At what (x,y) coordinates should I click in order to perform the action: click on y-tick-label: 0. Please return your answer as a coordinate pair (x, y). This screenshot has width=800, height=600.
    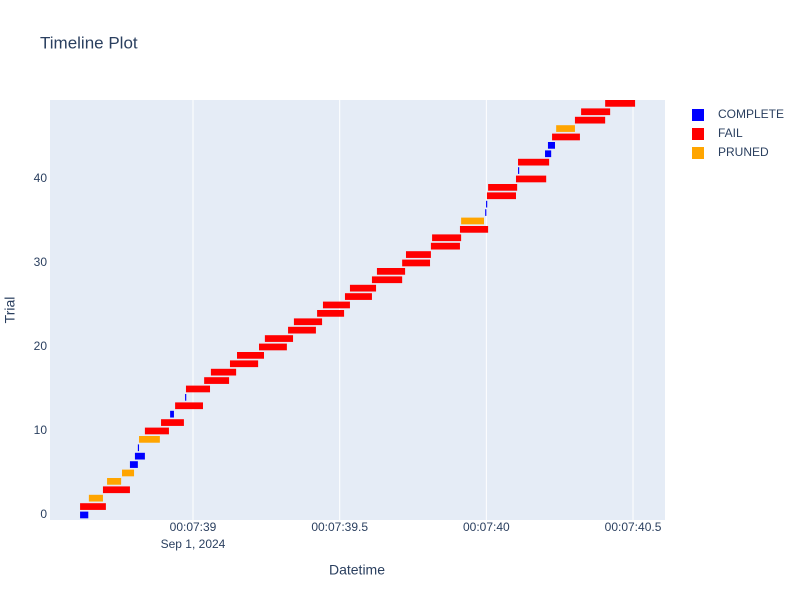
    Looking at the image, I should click on (43, 514).